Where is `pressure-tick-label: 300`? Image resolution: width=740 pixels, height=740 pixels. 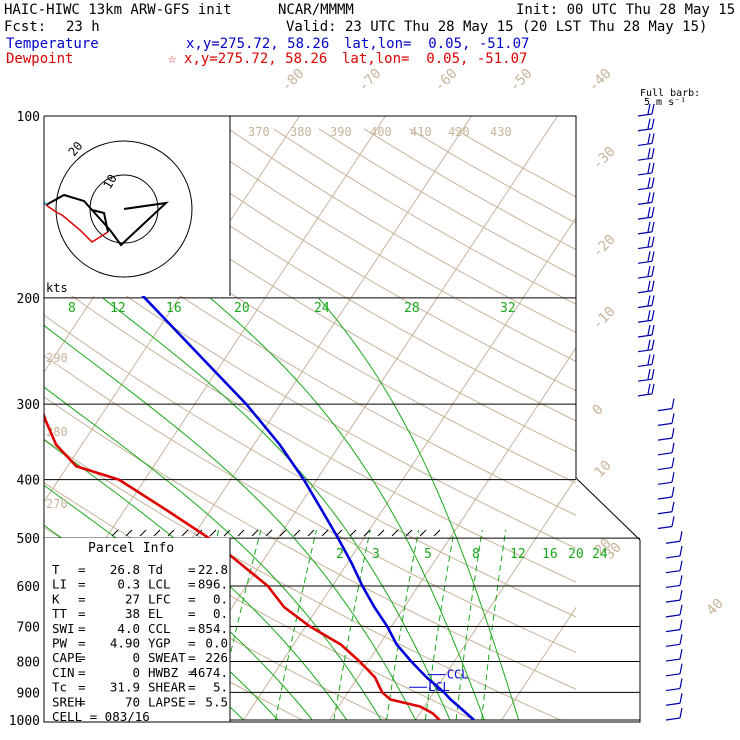 pressure-tick-label: 300 is located at coordinates (28, 405).